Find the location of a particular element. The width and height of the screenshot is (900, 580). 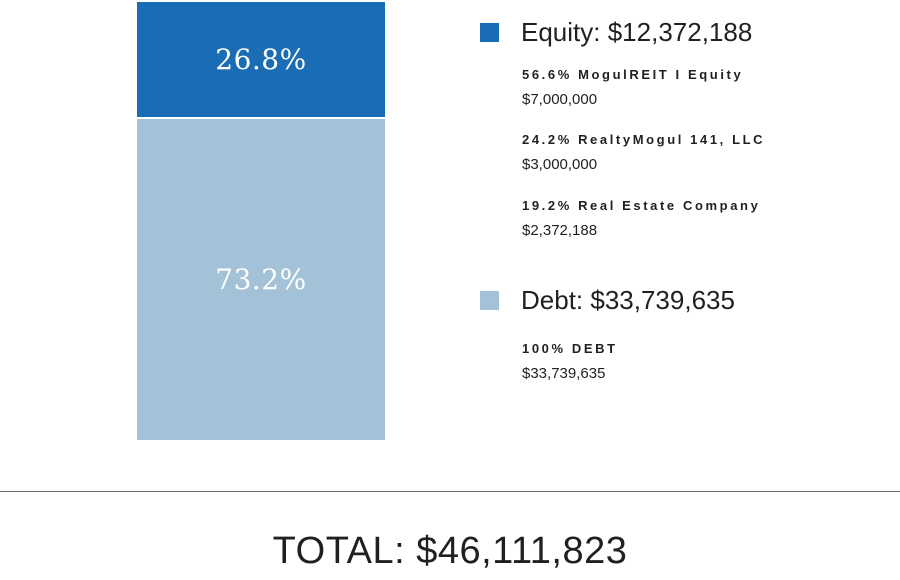

legend-swatch-equity is located at coordinates (489, 32).